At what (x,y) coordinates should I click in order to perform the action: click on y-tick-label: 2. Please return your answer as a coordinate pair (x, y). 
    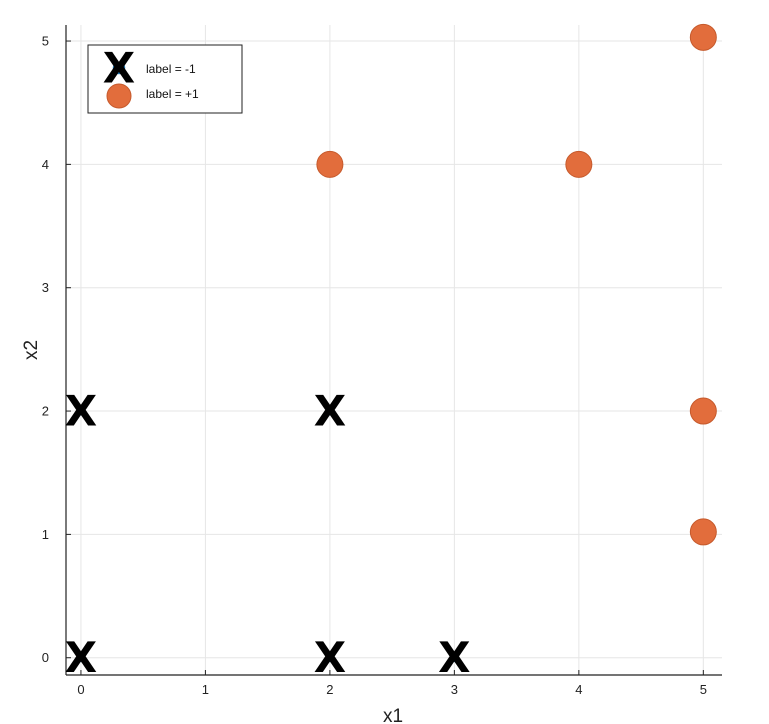
    Looking at the image, I should click on (45, 411).